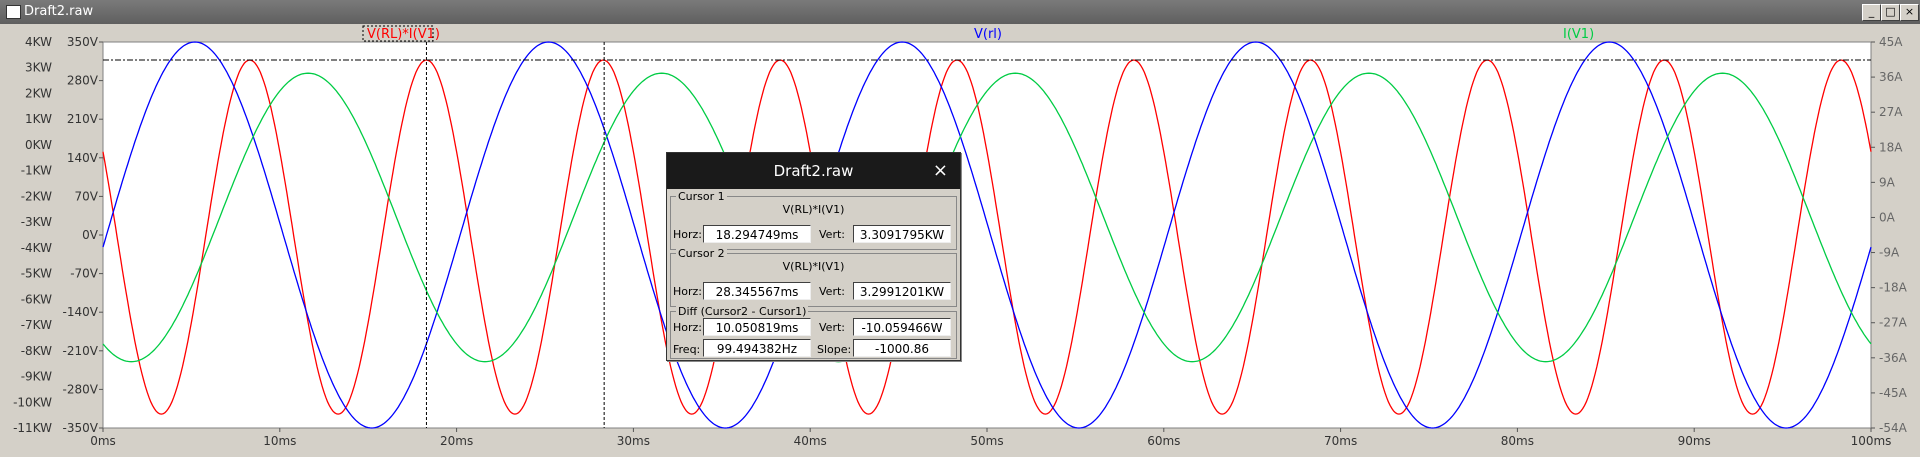 This screenshot has height=457, width=1920. I want to click on diff-freq-field: 99.494382Hz, so click(757, 348).